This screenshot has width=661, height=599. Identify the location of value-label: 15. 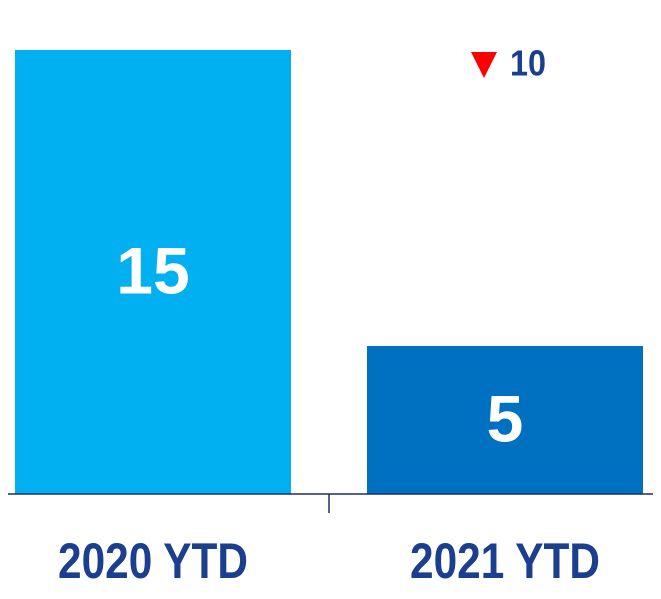
(152, 270).